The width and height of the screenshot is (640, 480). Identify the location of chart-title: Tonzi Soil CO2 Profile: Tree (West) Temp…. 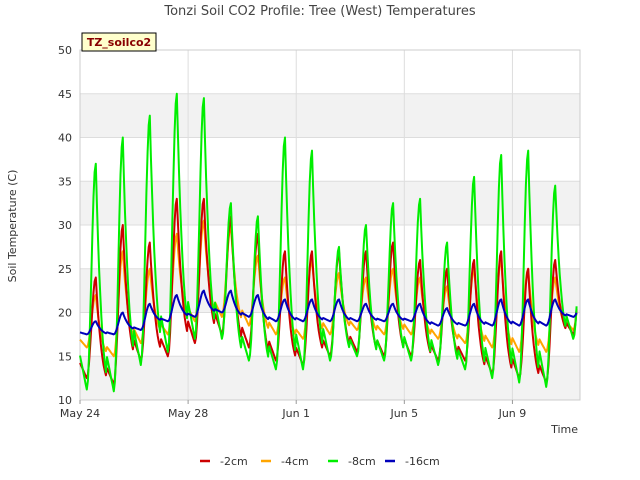
(319, 11).